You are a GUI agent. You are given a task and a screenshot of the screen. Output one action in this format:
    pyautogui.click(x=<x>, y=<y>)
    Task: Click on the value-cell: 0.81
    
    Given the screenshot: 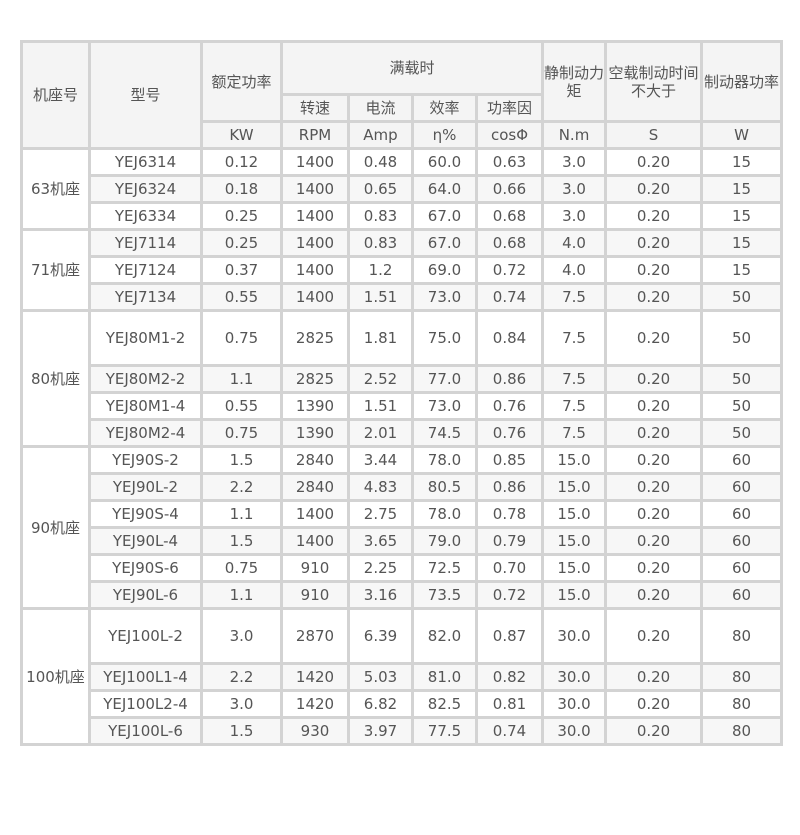 What is the action you would take?
    pyautogui.click(x=509, y=704)
    